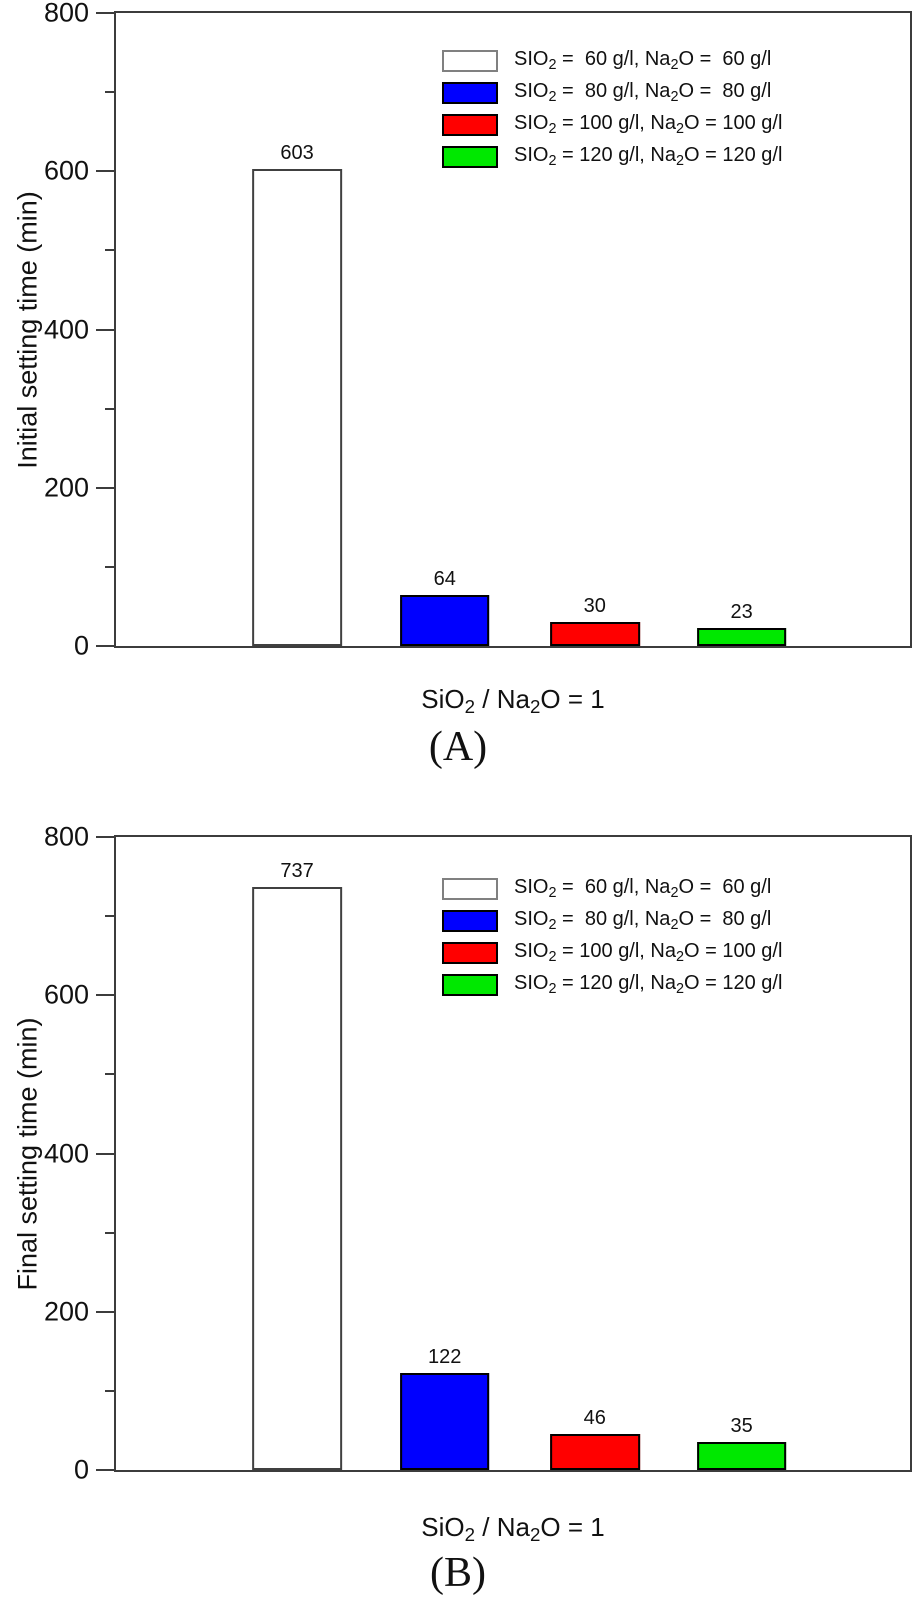  I want to click on text-run: SiO, so click(443, 699).